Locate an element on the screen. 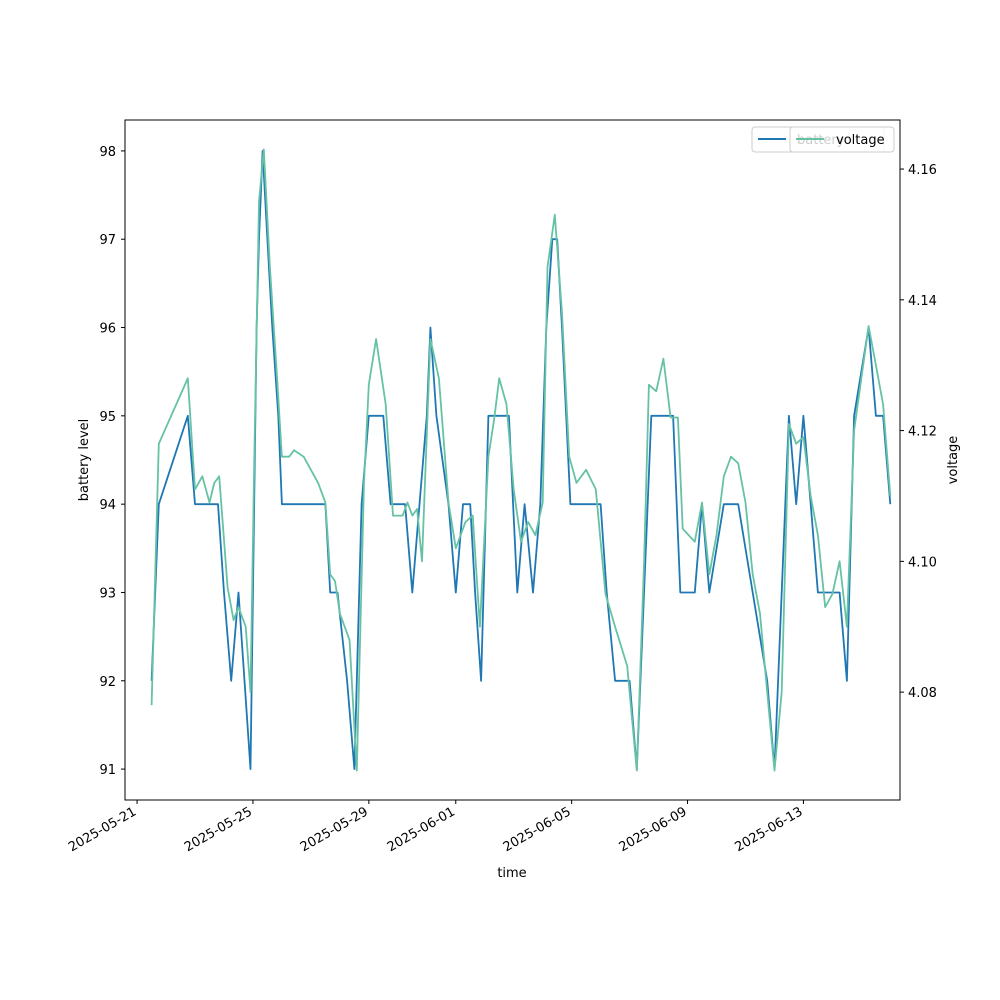 This screenshot has width=1000, height=1000. x-tick-label: 2025-05-29 is located at coordinates (334, 829).